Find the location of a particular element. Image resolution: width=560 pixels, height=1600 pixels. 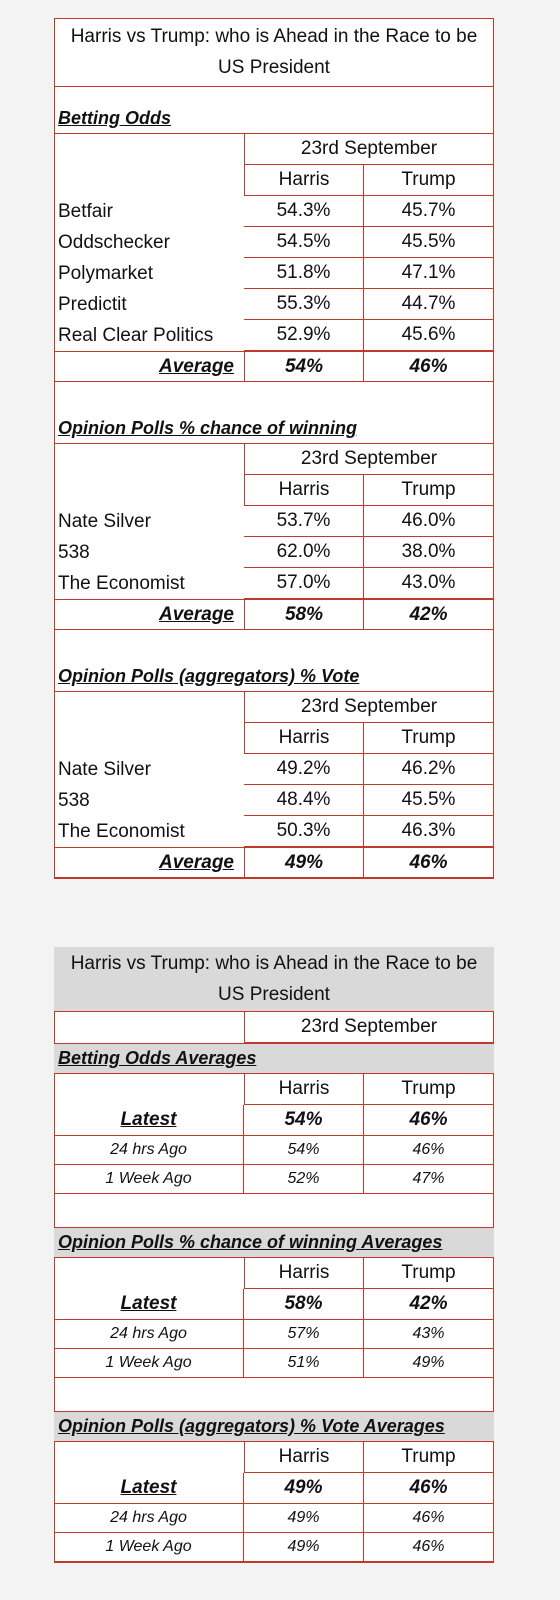

average-value: 58% is located at coordinates (304, 614).